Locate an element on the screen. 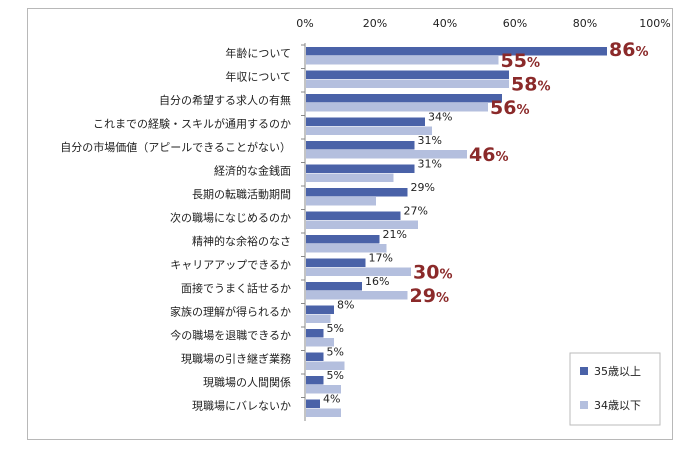  data-label-value: 58 is located at coordinates (524, 85).